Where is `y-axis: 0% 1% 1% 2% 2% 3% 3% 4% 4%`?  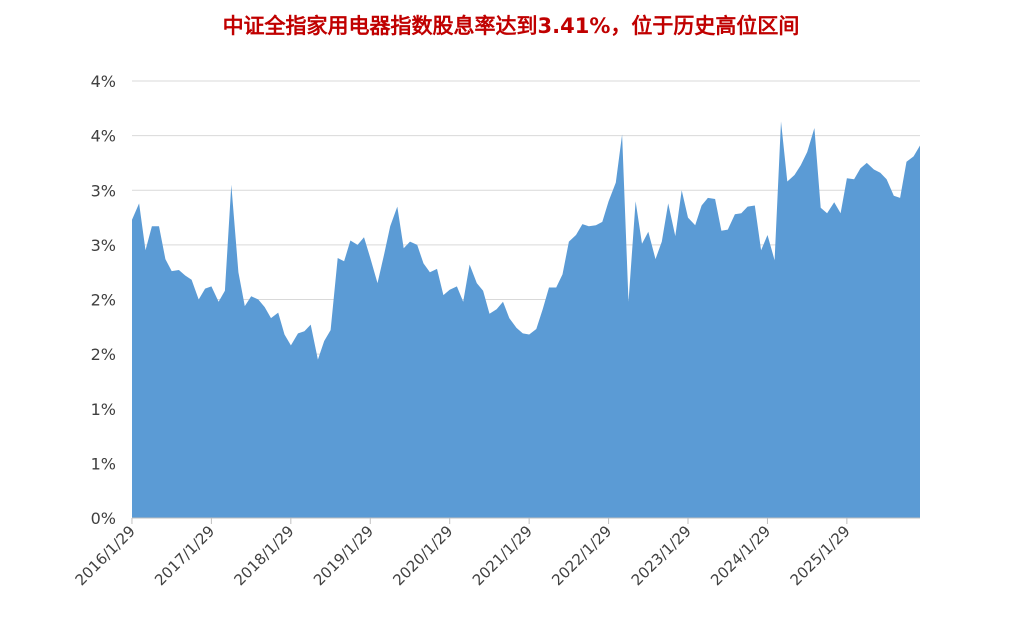 y-axis: 0% 1% 1% 2% 2% 3% 3% 4% 4% is located at coordinates (103, 300).